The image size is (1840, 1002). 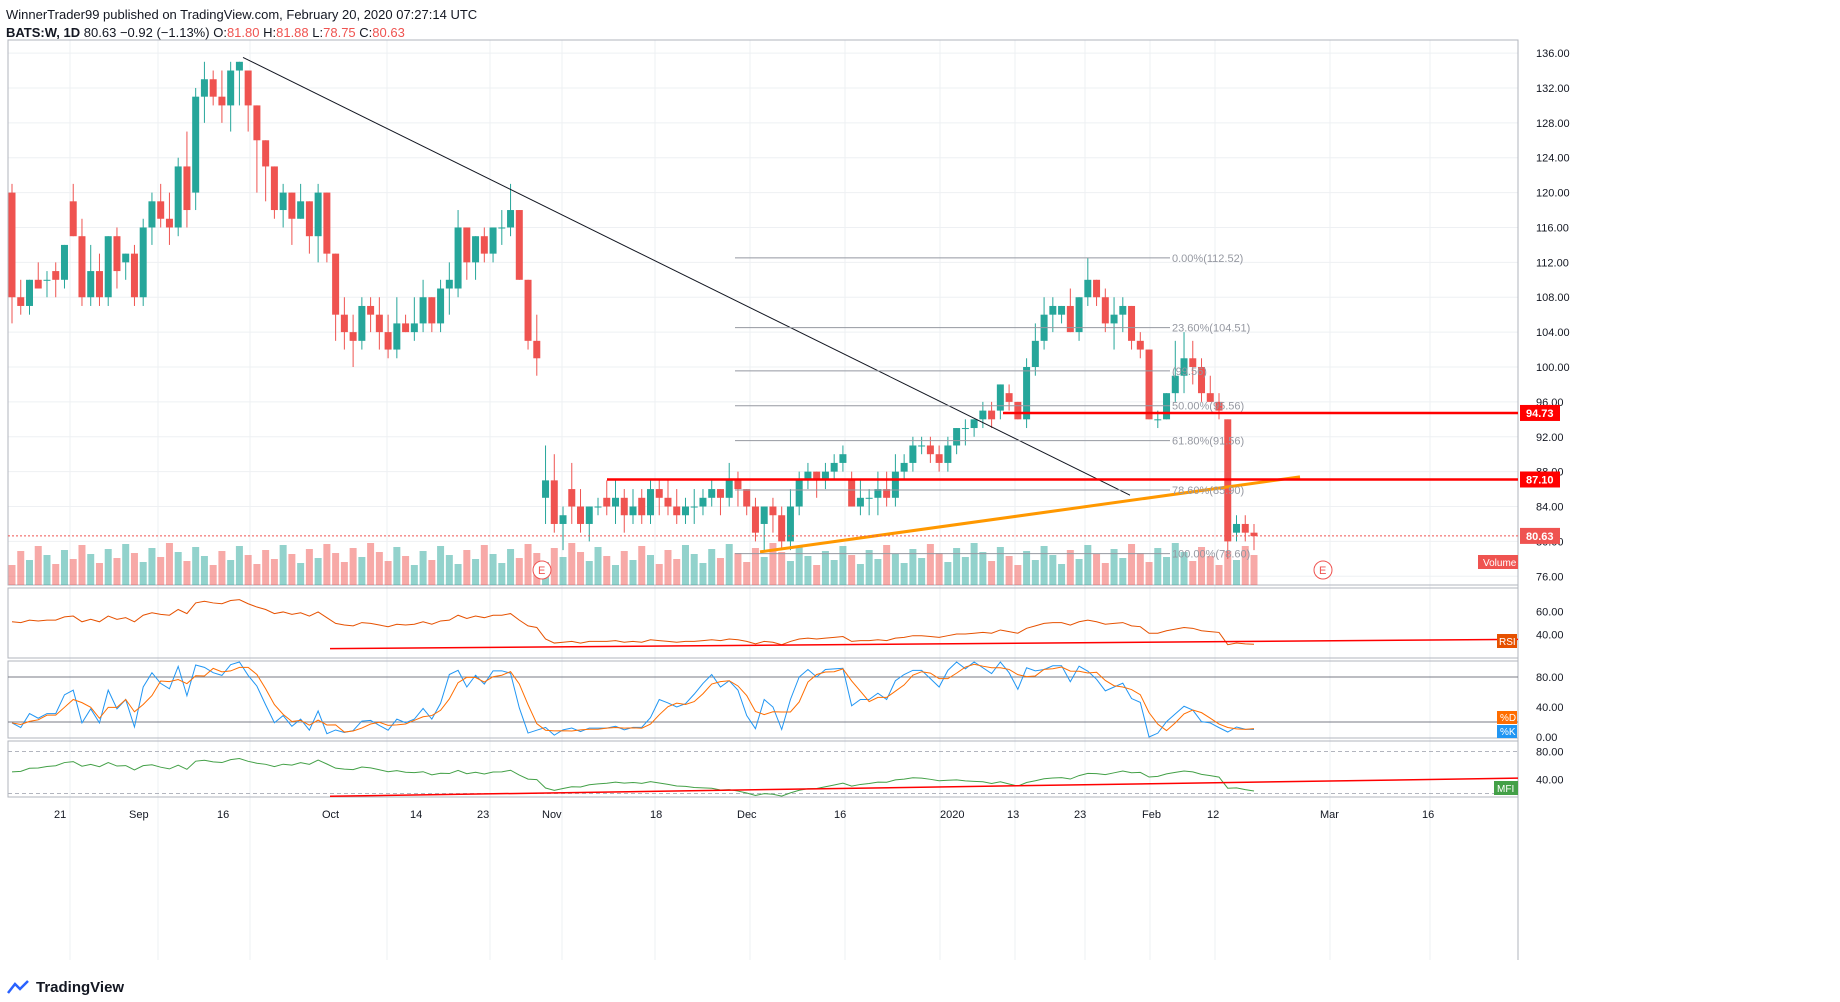 I want to click on fib-label: 23.60%(104.51), so click(x=1211, y=329).